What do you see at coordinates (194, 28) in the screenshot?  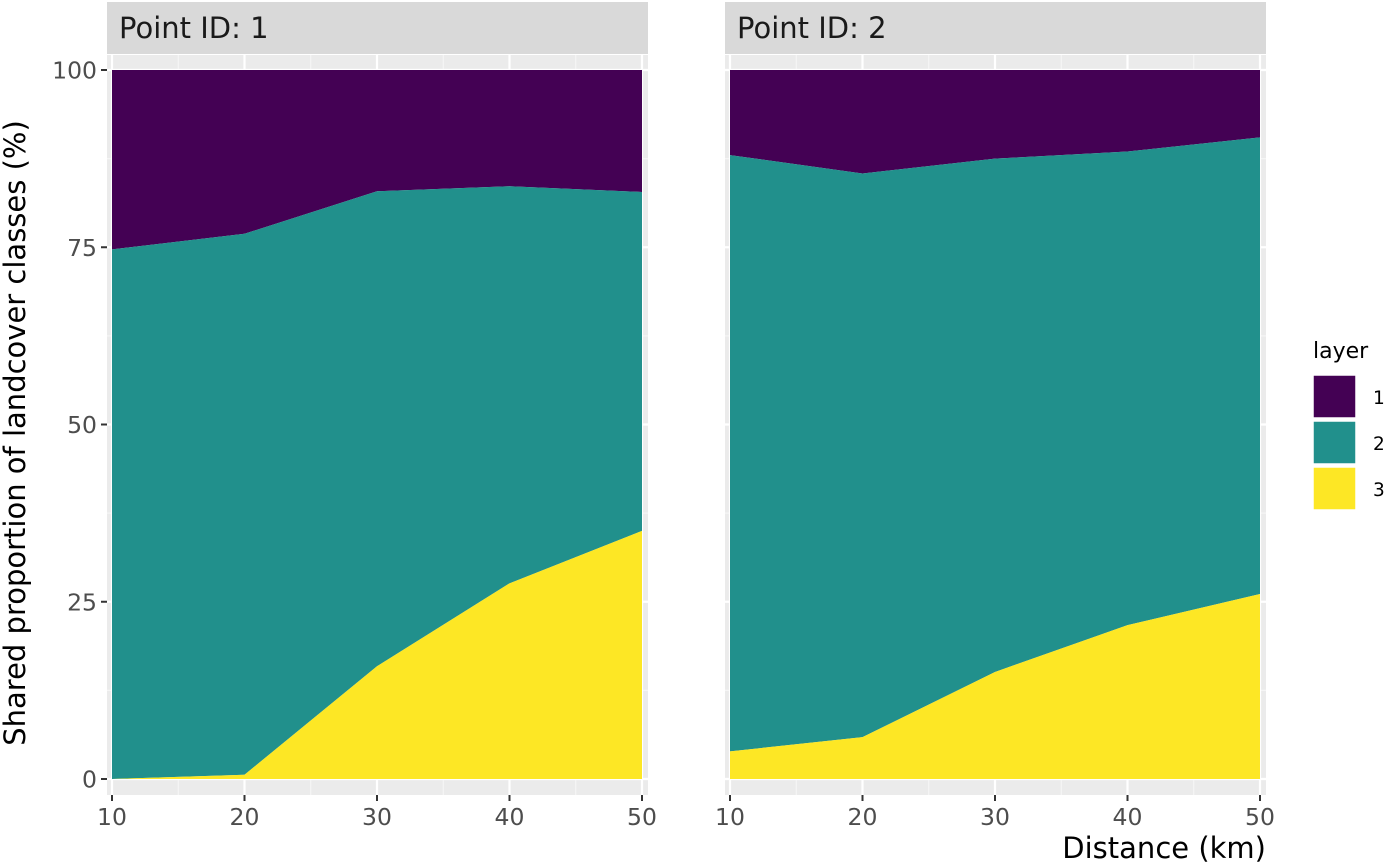 I see `facet-title: Point ID: 1` at bounding box center [194, 28].